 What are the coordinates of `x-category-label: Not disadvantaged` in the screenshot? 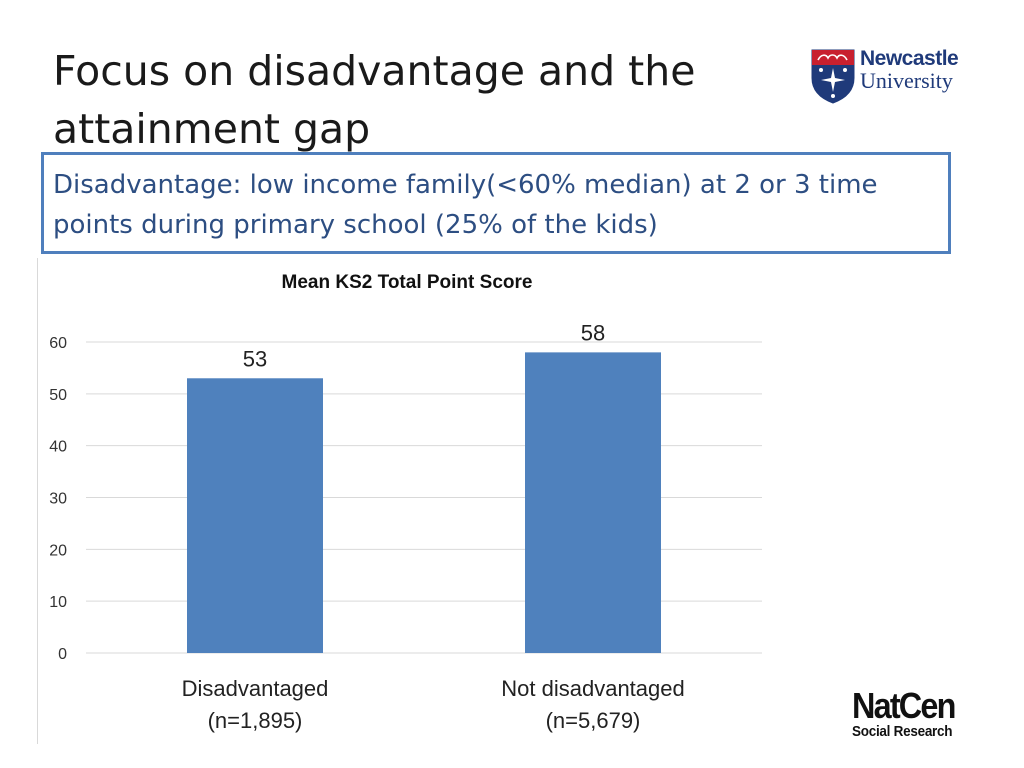 It's located at (592, 688).